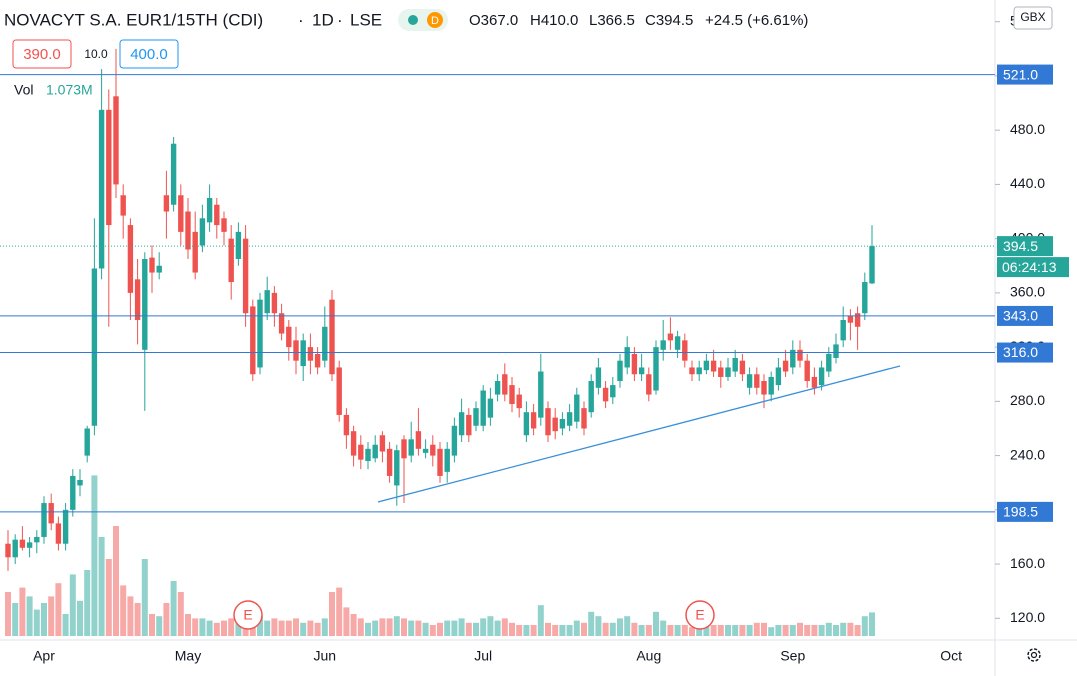 The width and height of the screenshot is (1077, 676). Describe the element at coordinates (1020, 74) in the screenshot. I see `price-line-label: 521.0` at that location.